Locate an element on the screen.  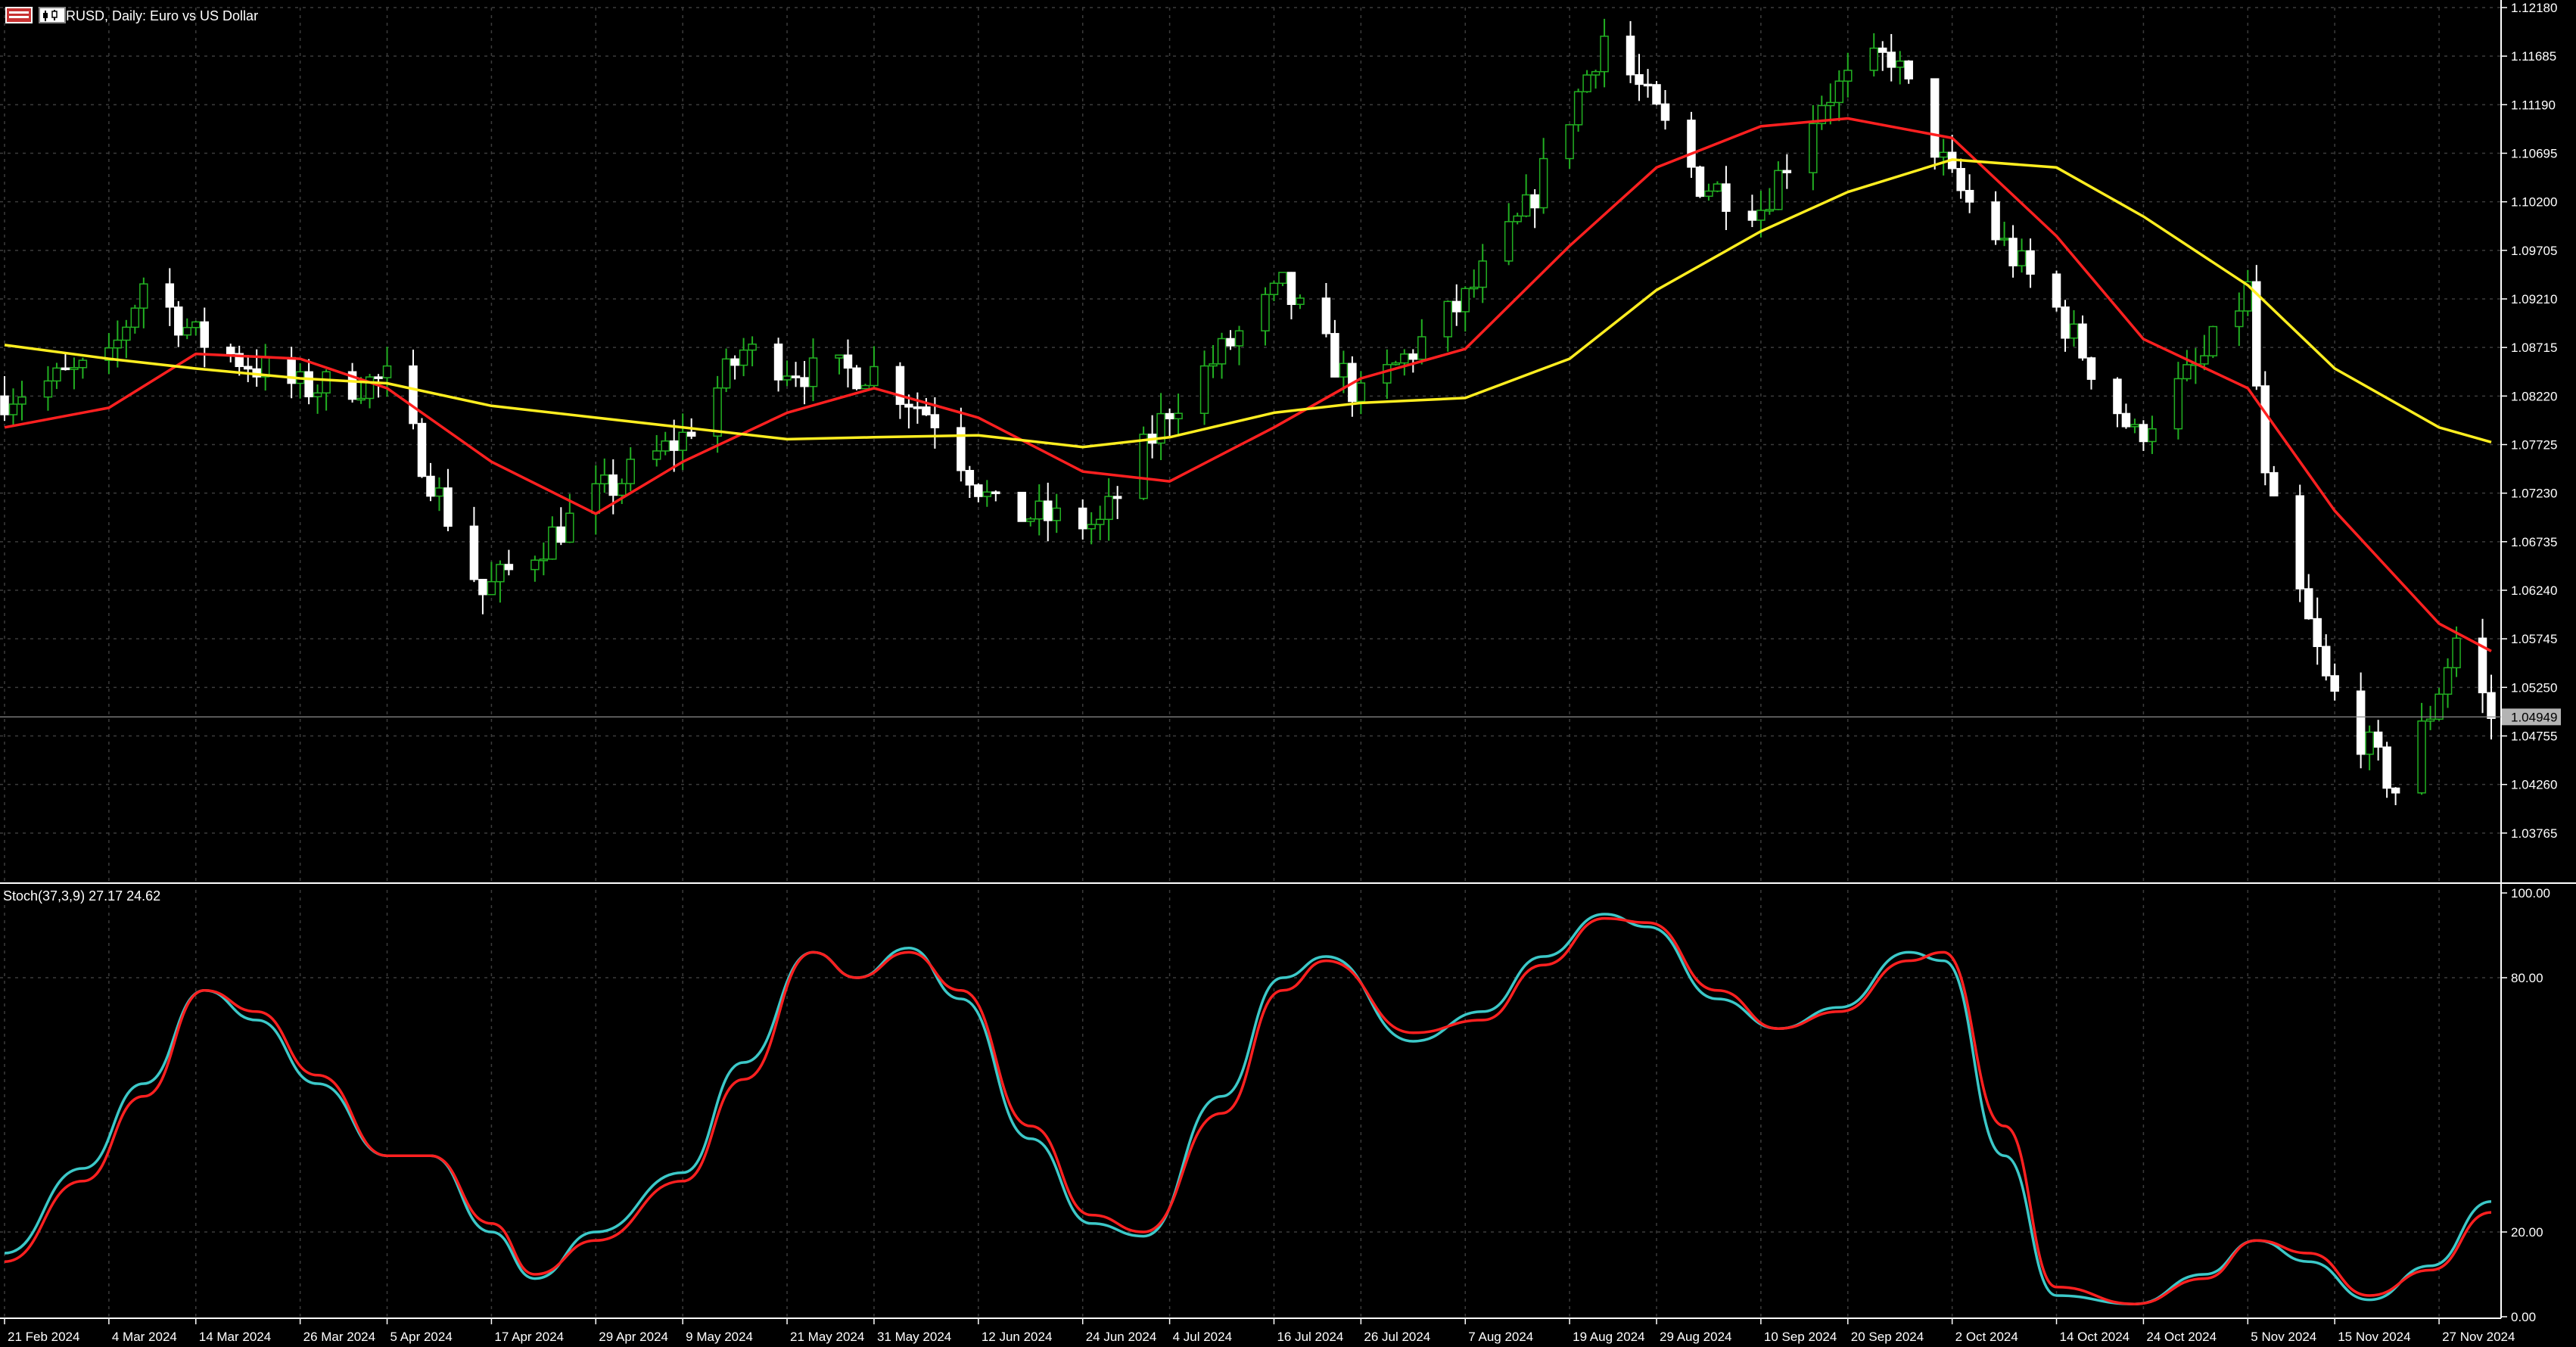
stoch-tick-label: 80.00 is located at coordinates (2527, 978).